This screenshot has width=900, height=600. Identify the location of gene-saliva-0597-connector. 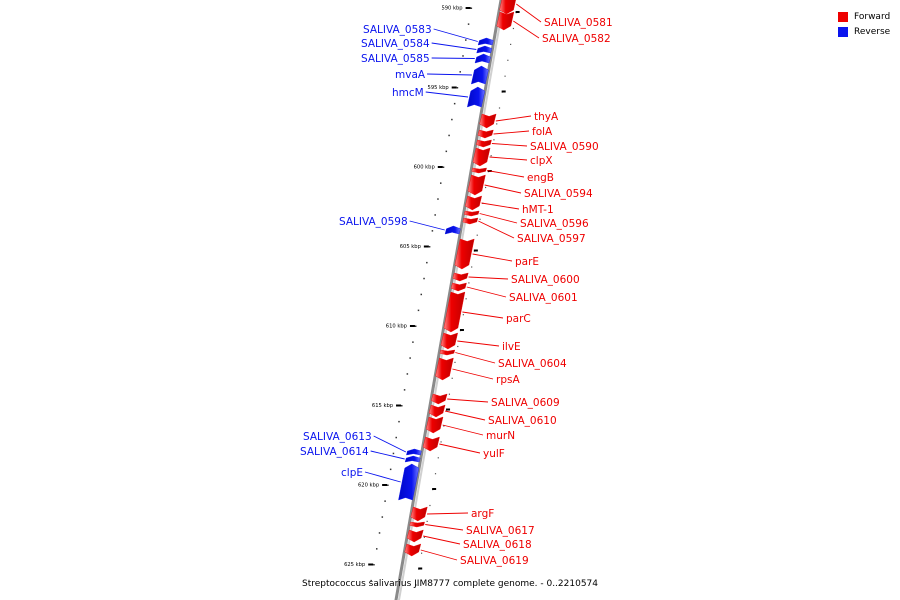
(496, 229).